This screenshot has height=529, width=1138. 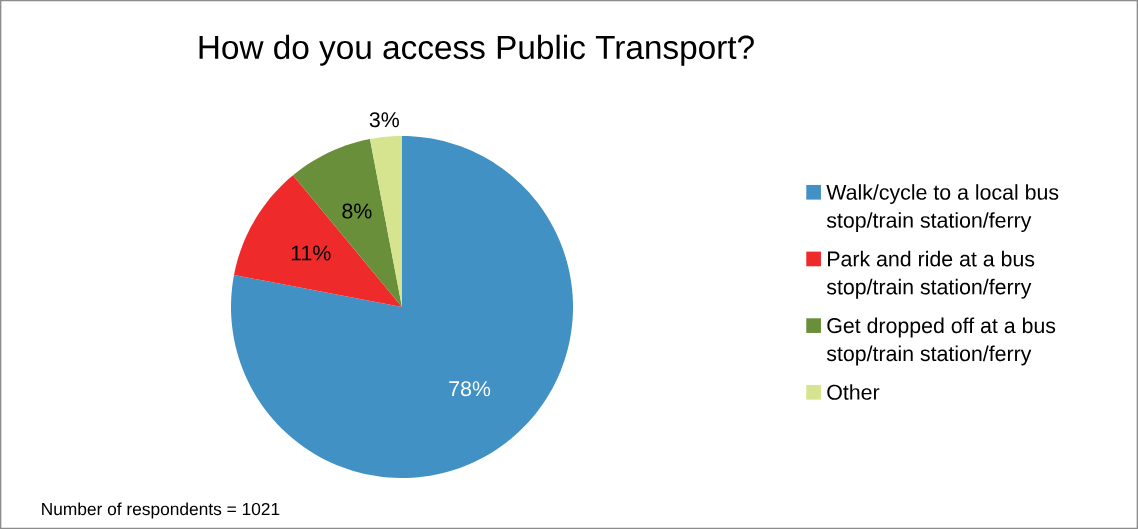 What do you see at coordinates (941, 341) in the screenshot?
I see `legend-label: Get dropped off at a bus stop/train station/ferry` at bounding box center [941, 341].